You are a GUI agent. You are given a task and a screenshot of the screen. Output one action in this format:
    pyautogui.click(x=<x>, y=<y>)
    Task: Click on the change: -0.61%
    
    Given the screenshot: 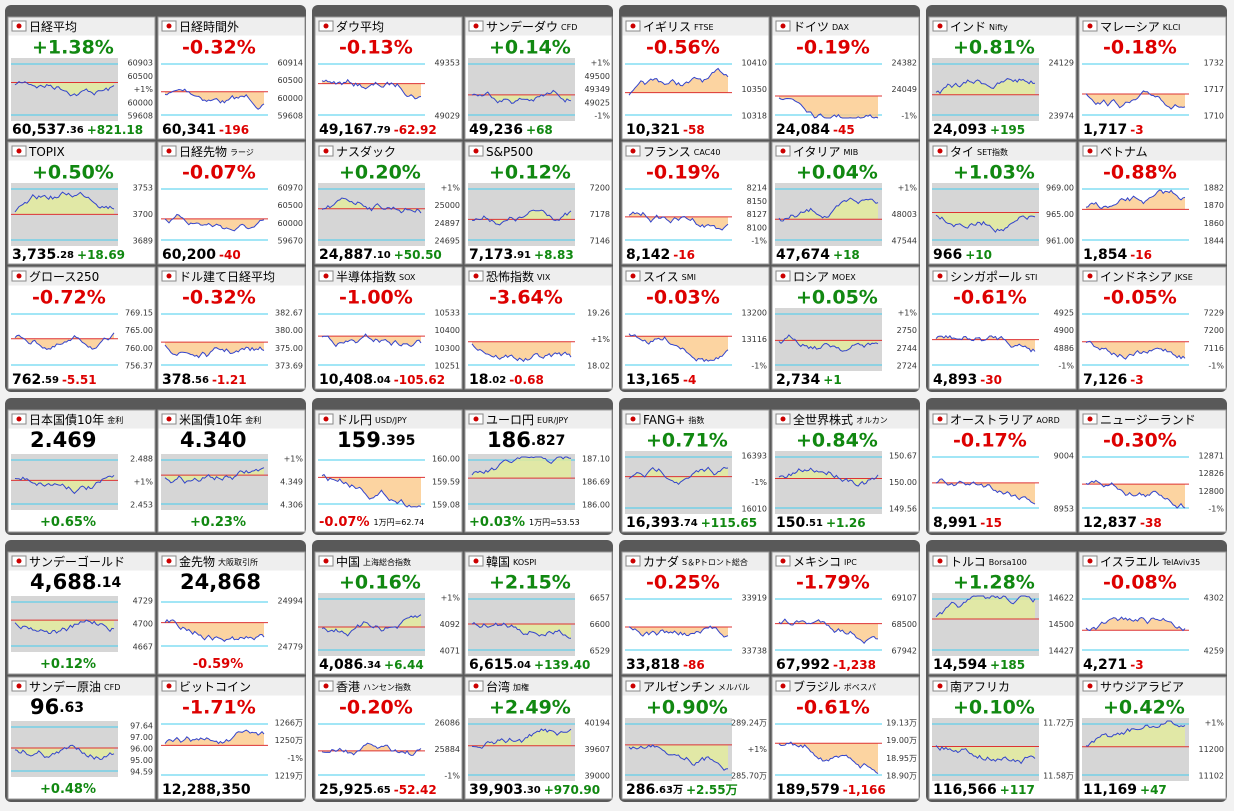 What is the action you would take?
    pyautogui.click(x=833, y=708)
    